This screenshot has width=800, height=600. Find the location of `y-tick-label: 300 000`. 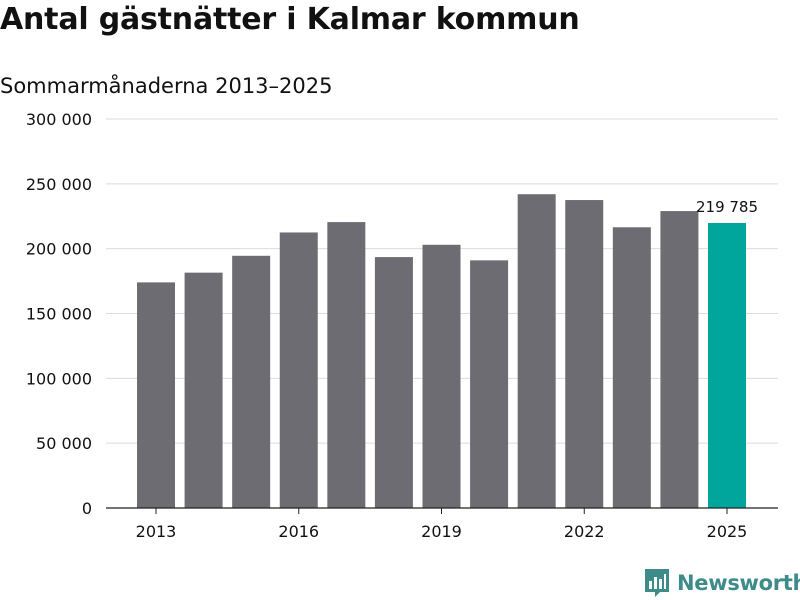

y-tick-label: 300 000 is located at coordinates (59, 119).